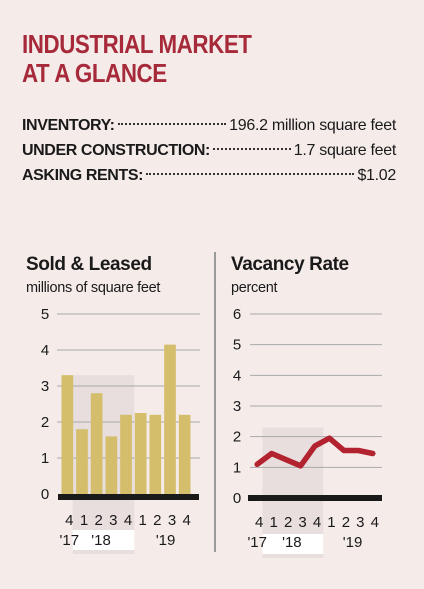 This screenshot has width=424, height=589. What do you see at coordinates (70, 540) in the screenshot?
I see `sold-leased-year-label: '17` at bounding box center [70, 540].